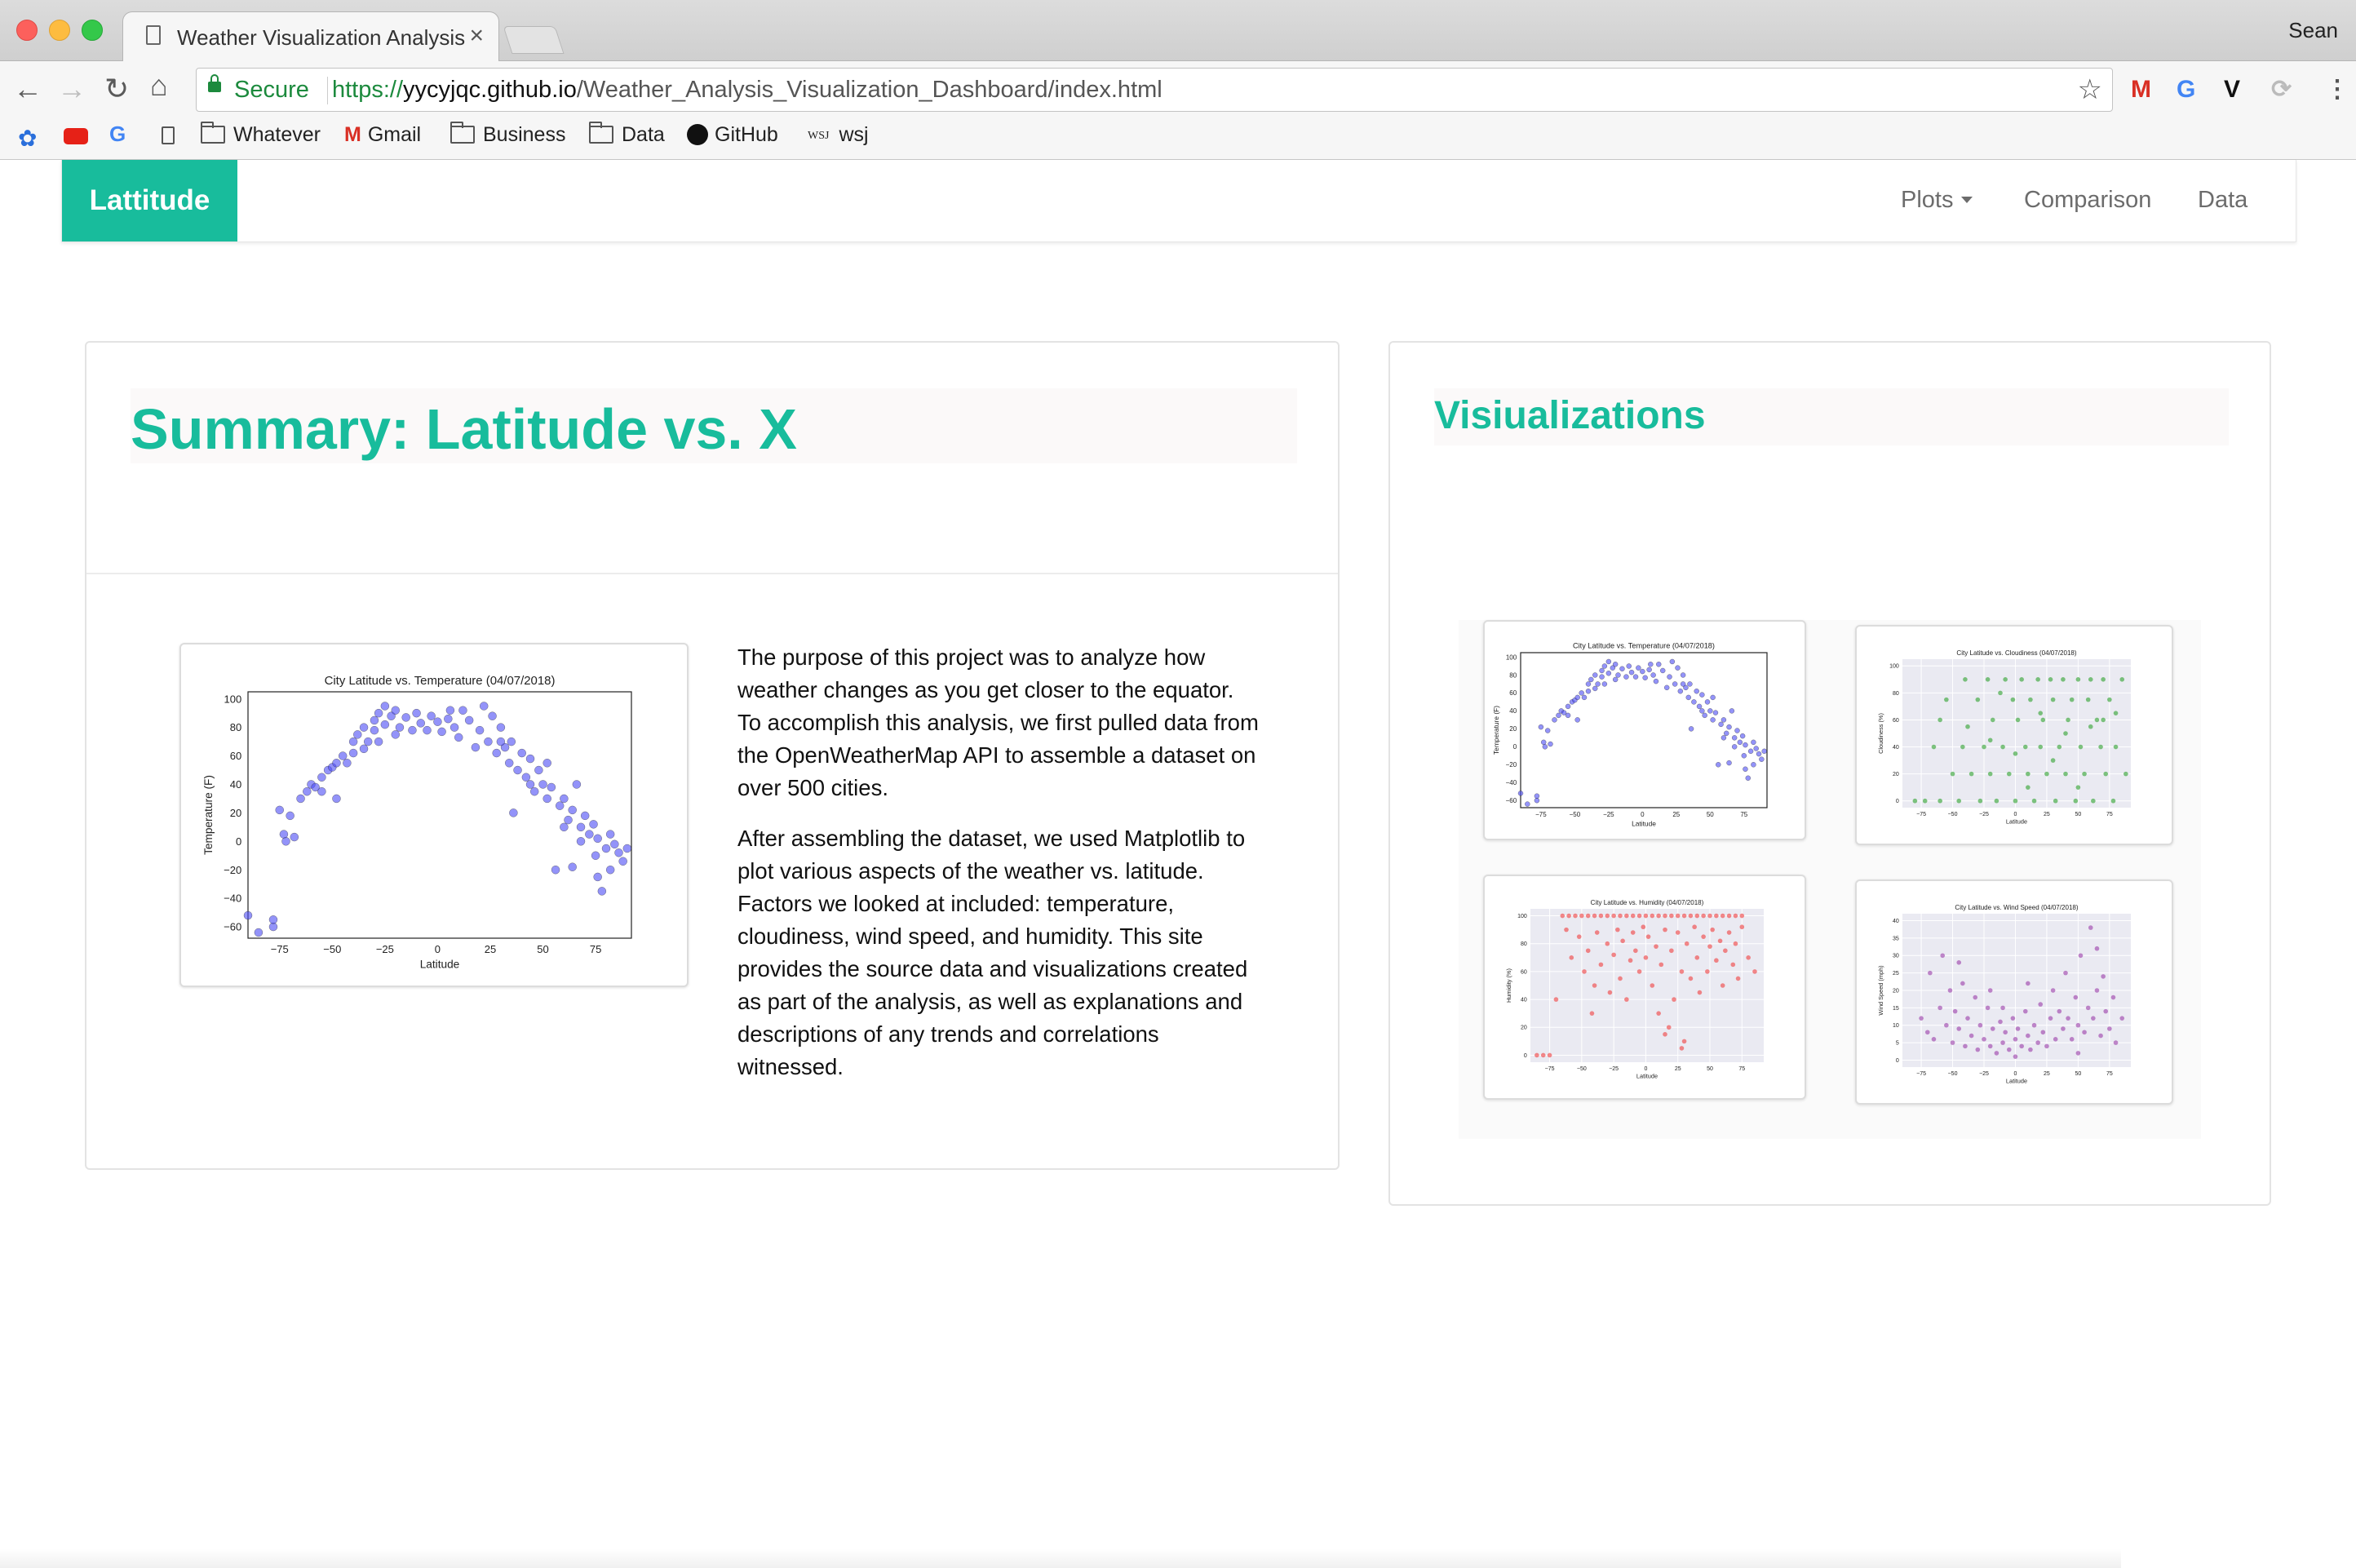 The height and width of the screenshot is (1568, 2356). Describe the element at coordinates (627, 134) in the screenshot. I see `bookmark-data: Data` at that location.